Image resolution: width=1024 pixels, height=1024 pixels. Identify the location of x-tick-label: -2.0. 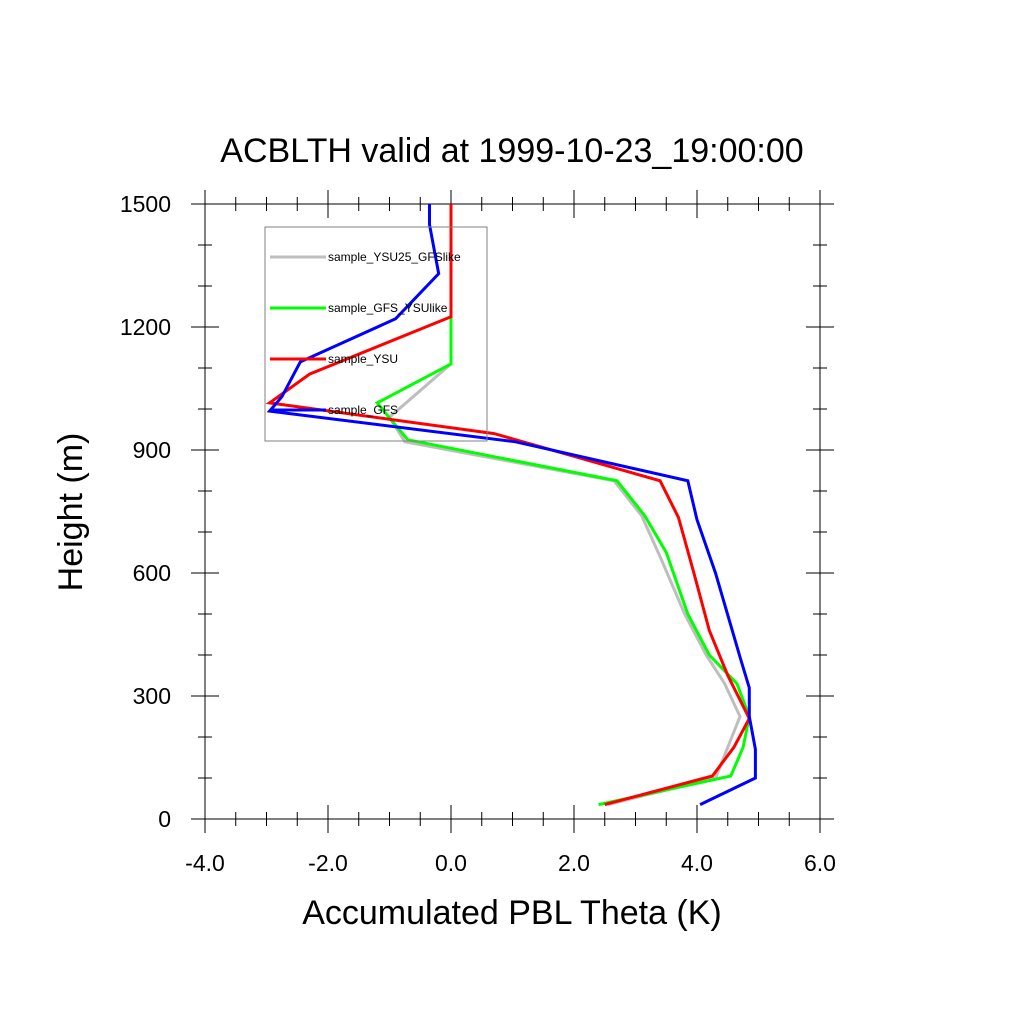
(328, 863).